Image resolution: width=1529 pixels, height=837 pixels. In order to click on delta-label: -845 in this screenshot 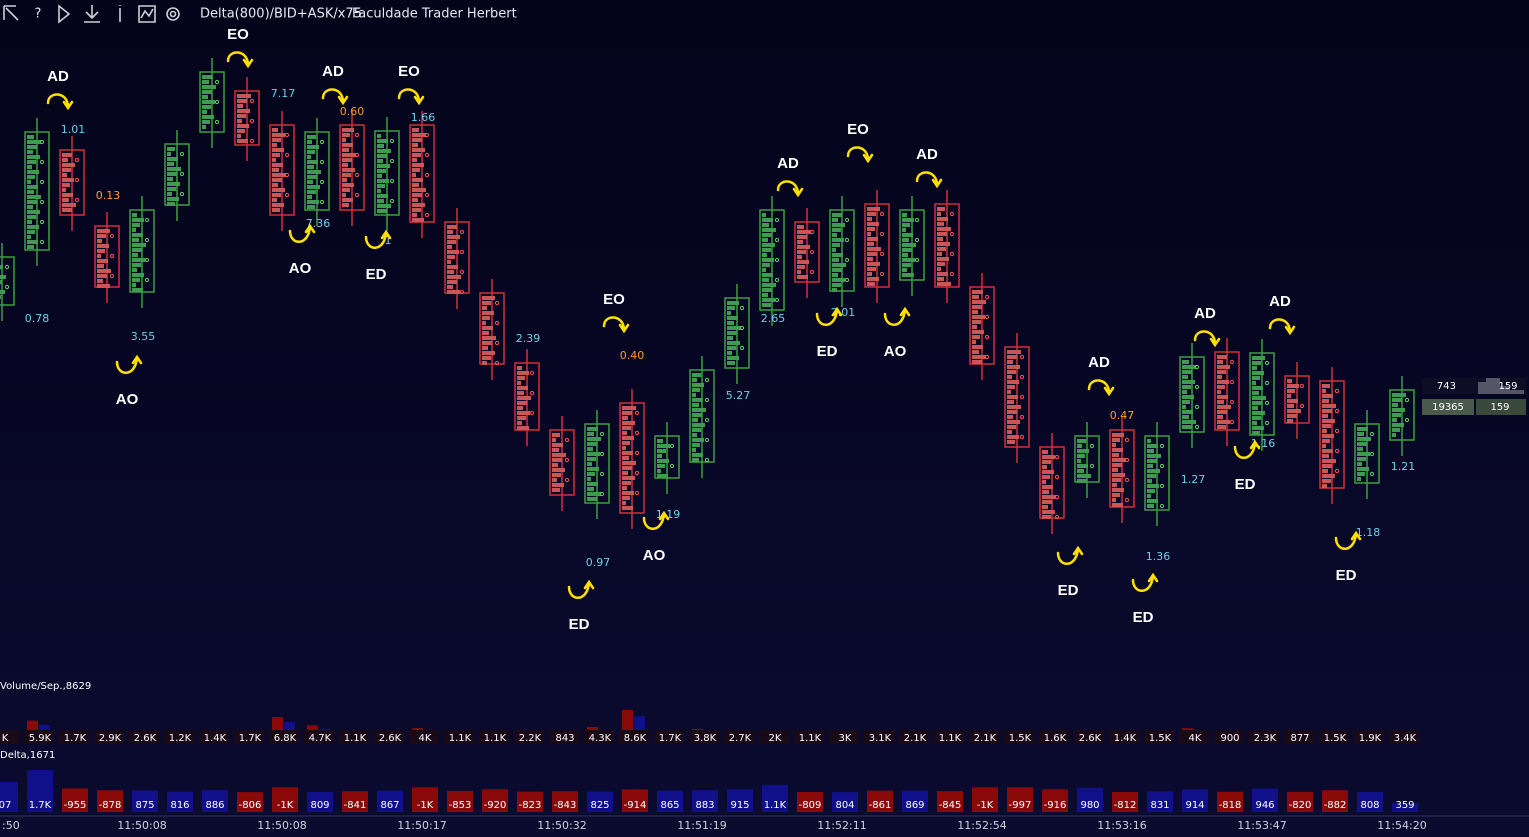, I will do `click(950, 805)`.